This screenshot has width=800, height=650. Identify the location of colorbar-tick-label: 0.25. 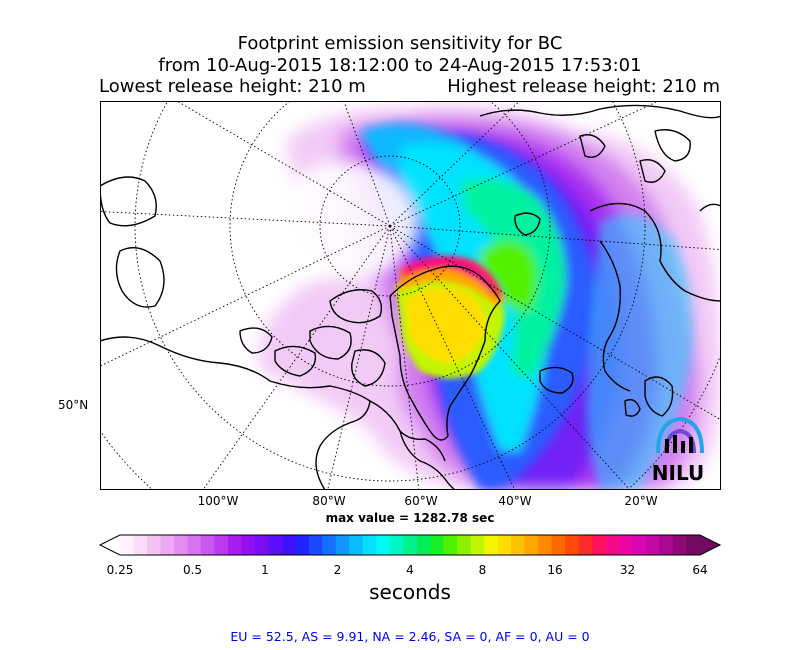
(120, 570).